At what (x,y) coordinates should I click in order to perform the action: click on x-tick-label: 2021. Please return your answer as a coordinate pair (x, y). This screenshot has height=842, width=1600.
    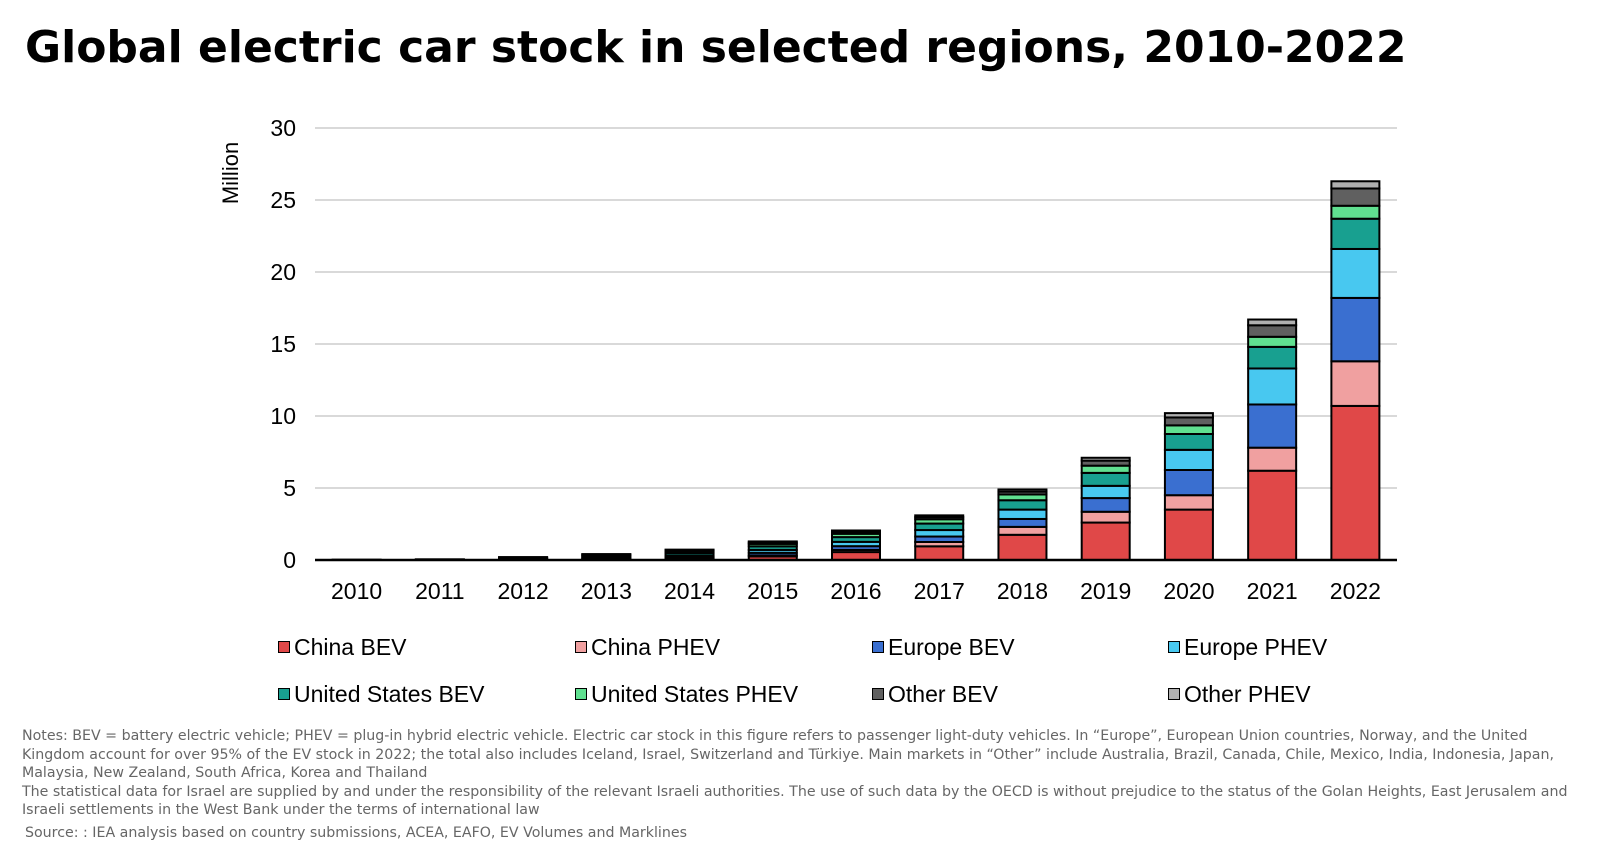
    Looking at the image, I should click on (1272, 591).